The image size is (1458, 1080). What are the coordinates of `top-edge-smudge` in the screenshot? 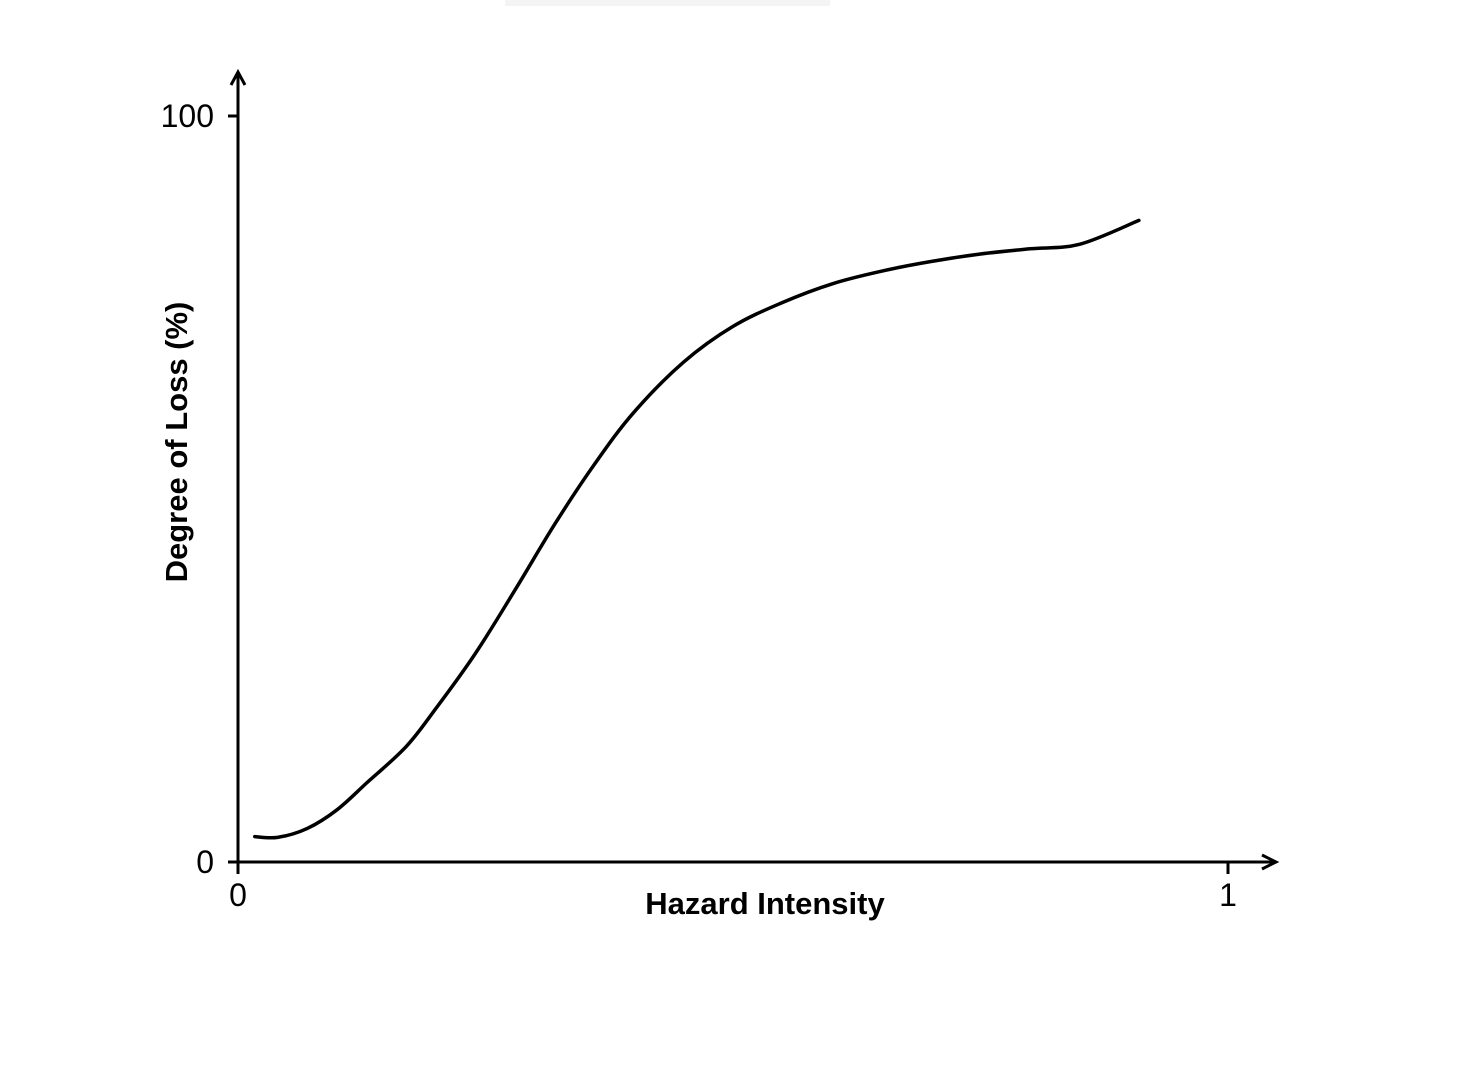 It's located at (667, 3).